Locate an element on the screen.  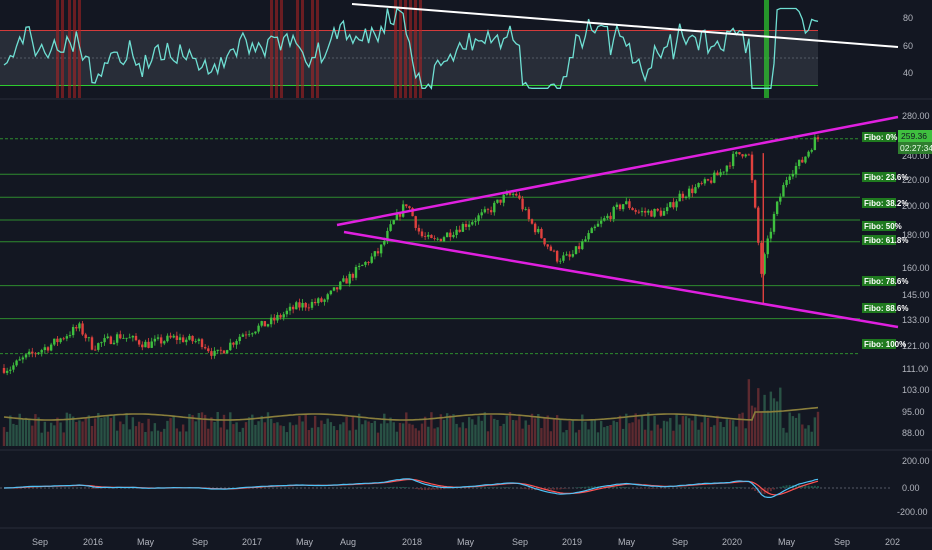
fibo-label-5: Fibo: 78.6% is located at coordinates (885, 281).